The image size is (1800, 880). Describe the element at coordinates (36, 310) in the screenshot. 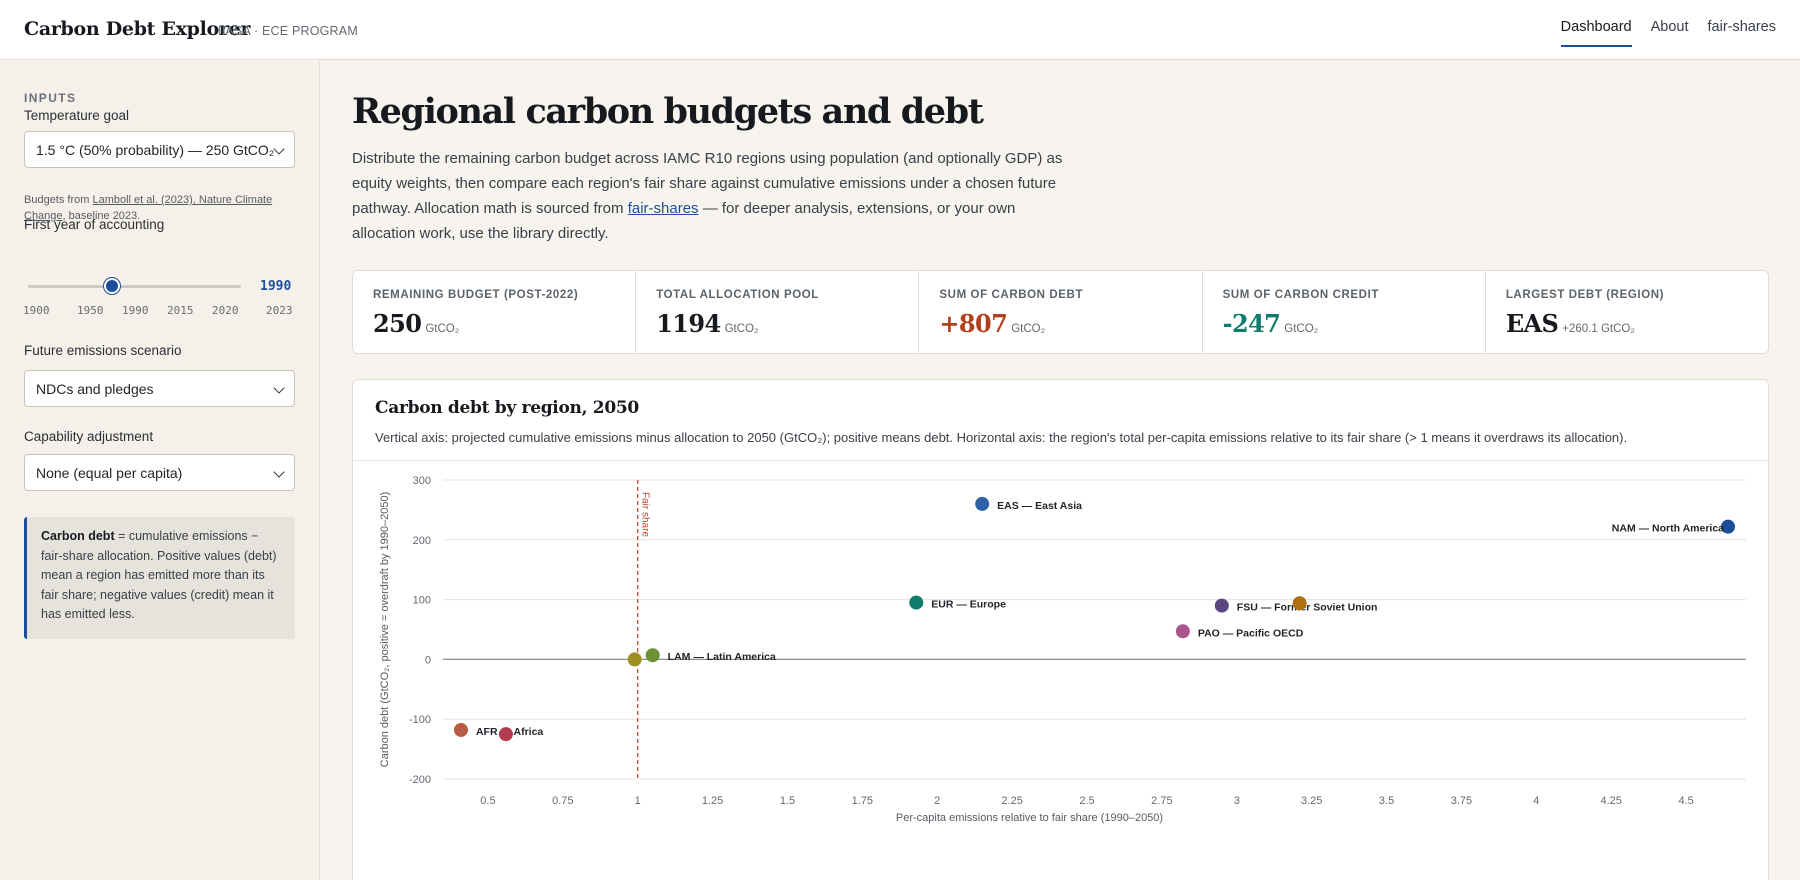

I see `slider-tick: 1900` at that location.